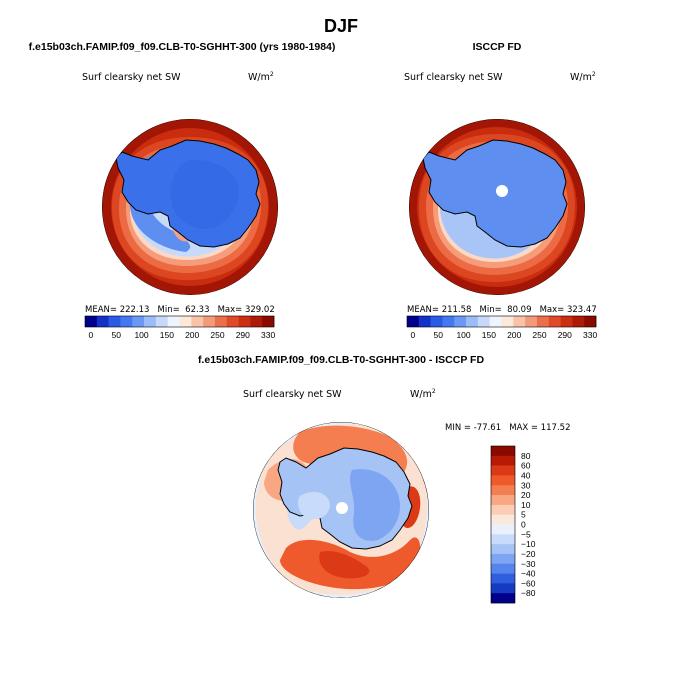 This screenshot has height=682, width=682. I want to click on colorbar-model-tick-label: 290, so click(243, 335).